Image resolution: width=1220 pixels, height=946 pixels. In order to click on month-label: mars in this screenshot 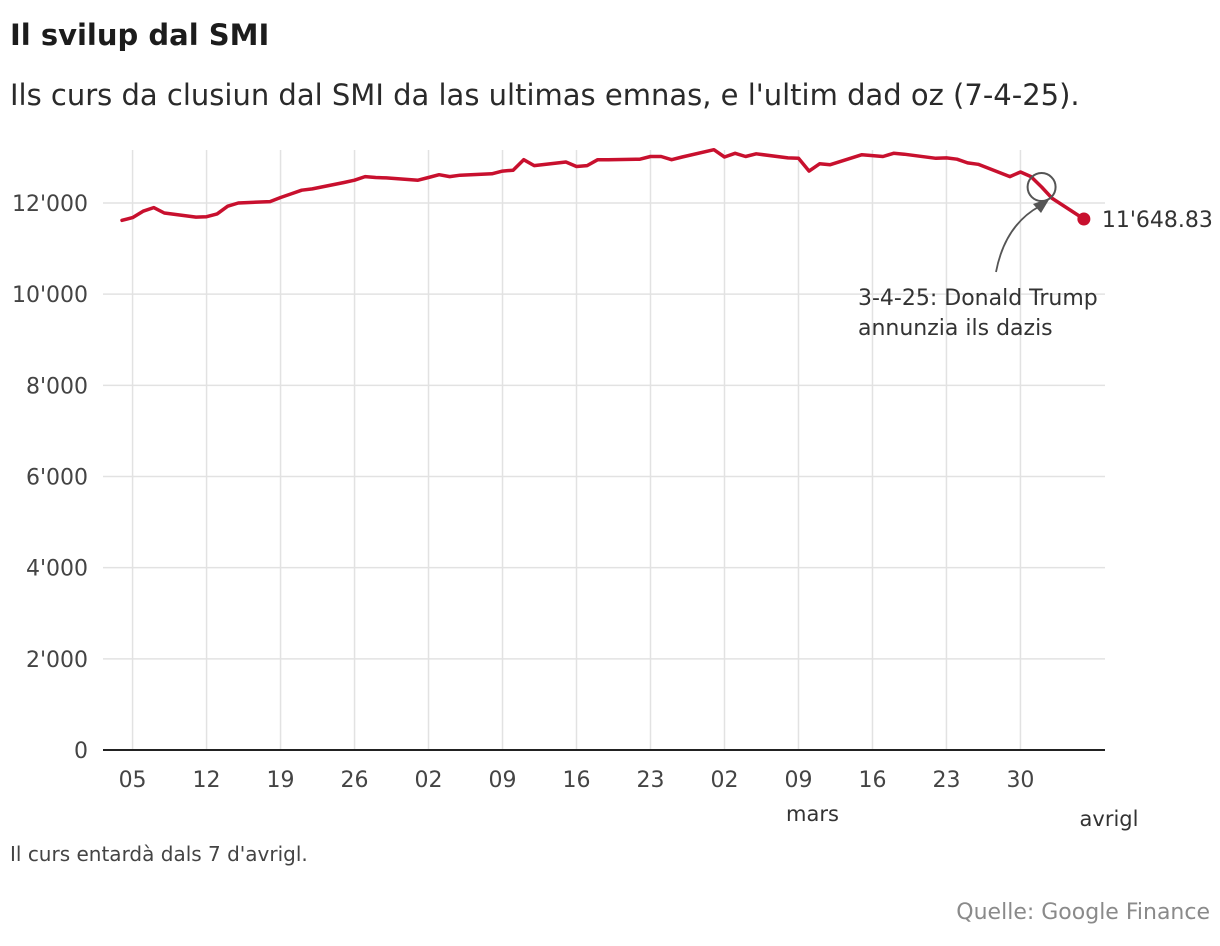, I will do `click(812, 814)`.